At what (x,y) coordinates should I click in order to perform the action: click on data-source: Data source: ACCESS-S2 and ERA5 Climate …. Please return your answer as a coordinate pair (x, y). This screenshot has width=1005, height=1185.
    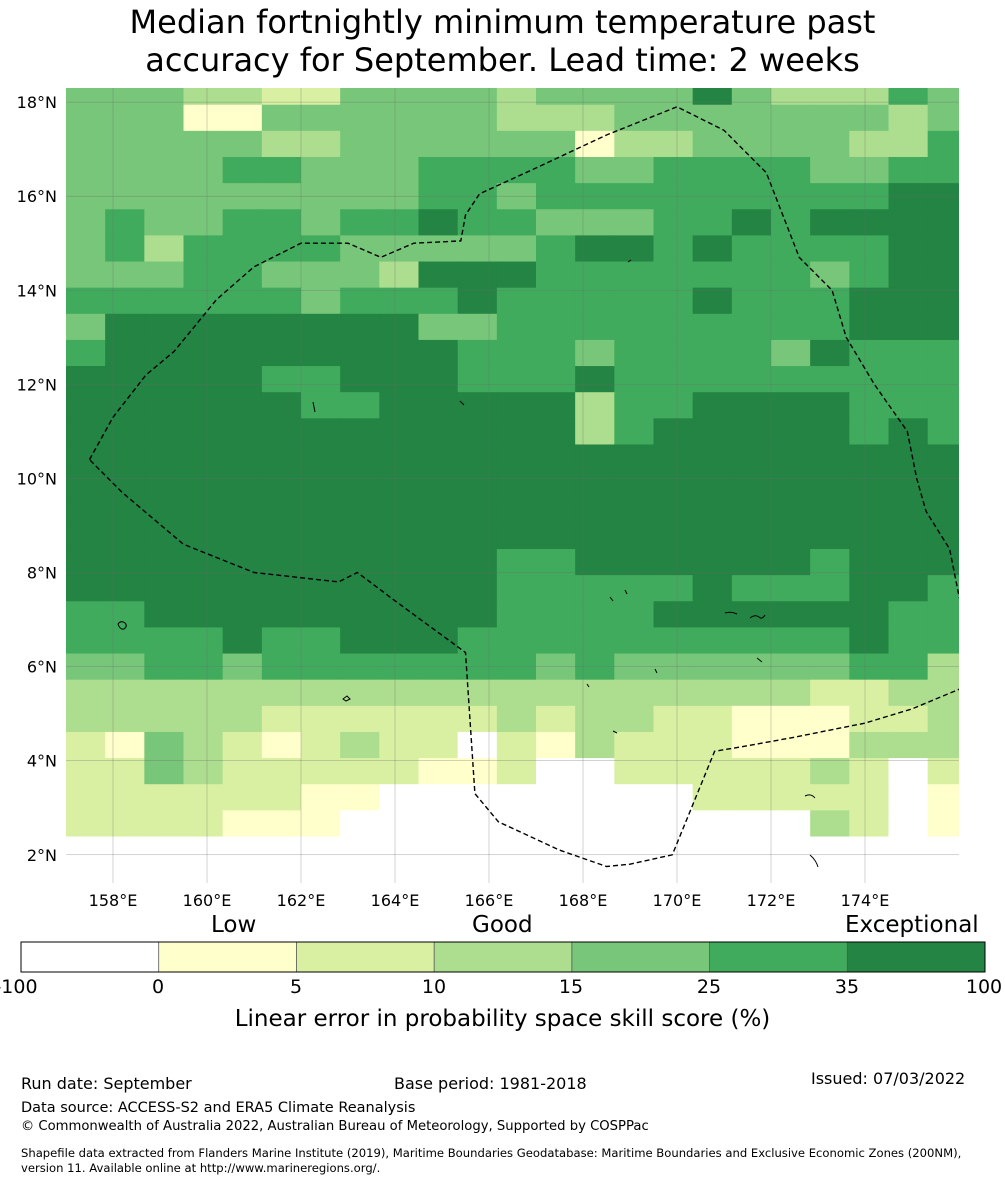
    Looking at the image, I should click on (218, 1108).